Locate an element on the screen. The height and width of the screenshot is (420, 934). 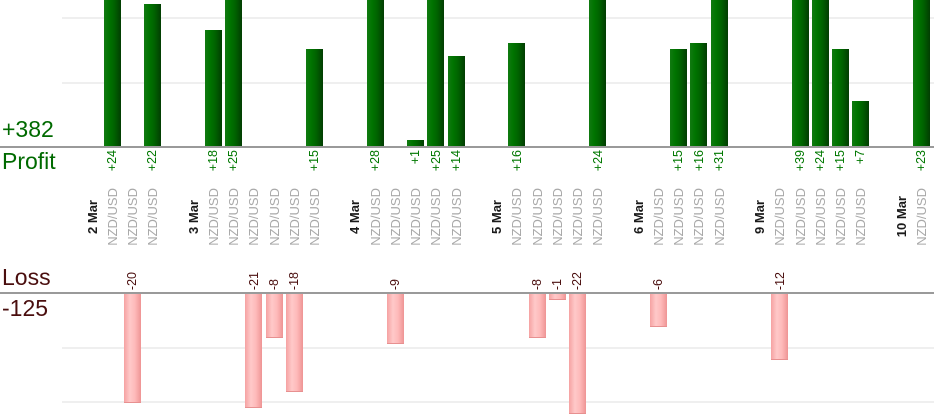
profit-value-label: +23 is located at coordinates (921, 168).